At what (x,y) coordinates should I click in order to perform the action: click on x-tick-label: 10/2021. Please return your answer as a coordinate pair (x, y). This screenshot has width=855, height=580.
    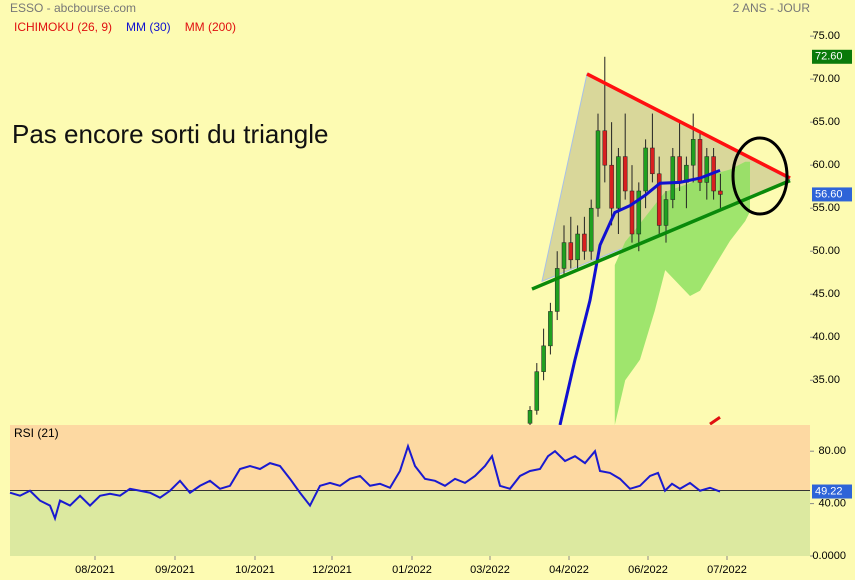
    Looking at the image, I should click on (255, 570).